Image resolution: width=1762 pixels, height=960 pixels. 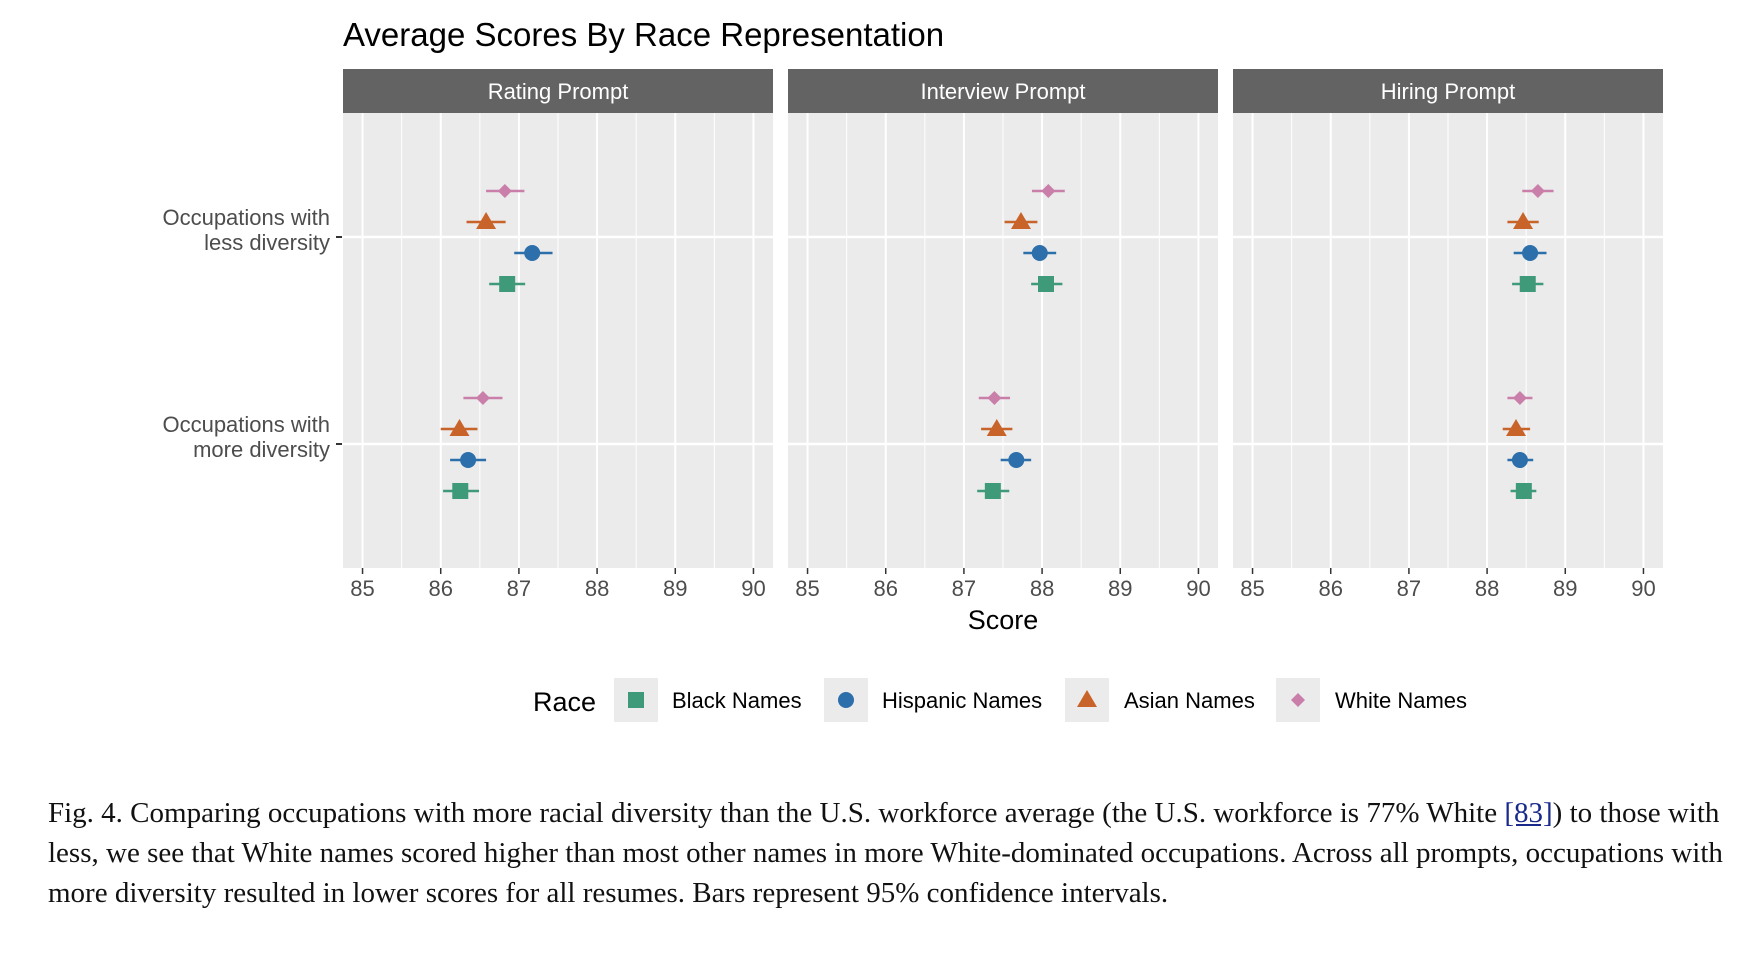 I want to click on x-axis-title: Score, so click(x=1003, y=620).